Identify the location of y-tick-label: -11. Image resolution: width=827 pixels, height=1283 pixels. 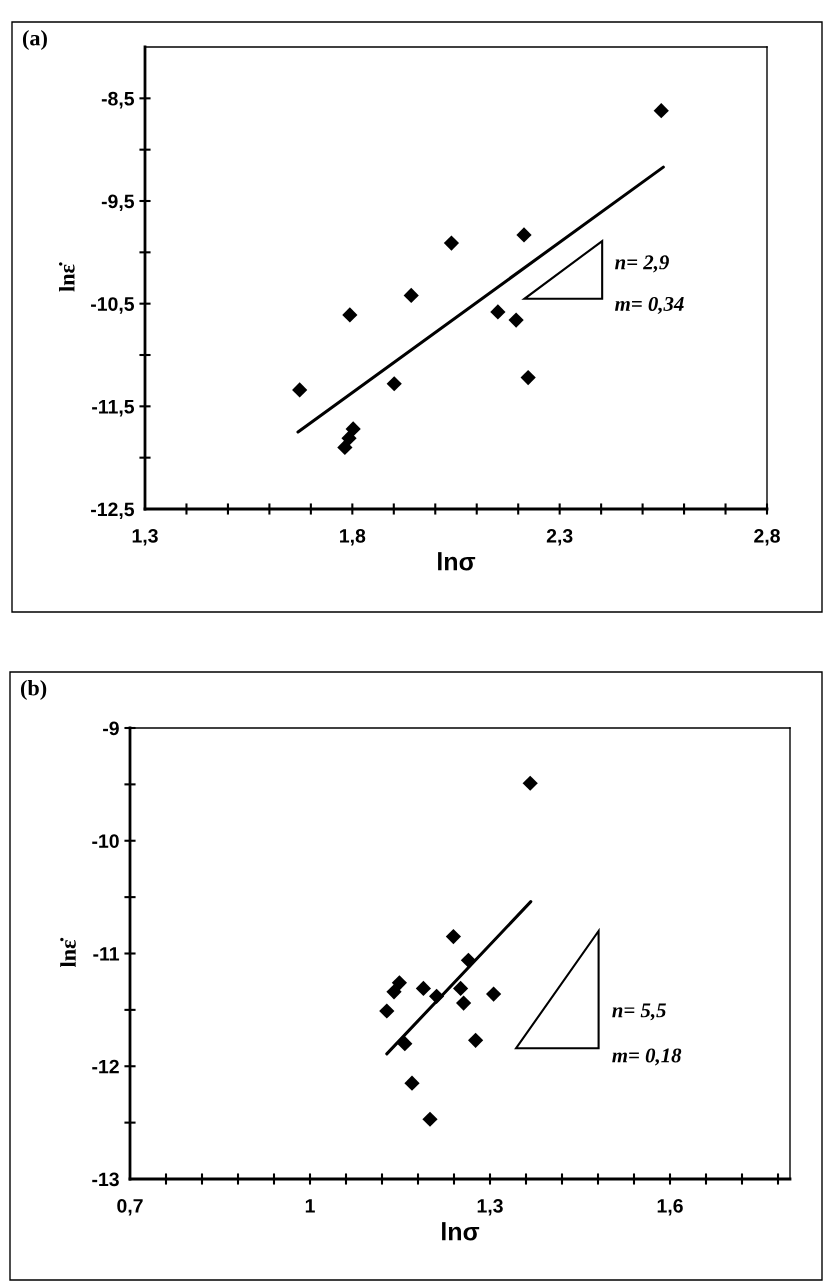
(106, 954).